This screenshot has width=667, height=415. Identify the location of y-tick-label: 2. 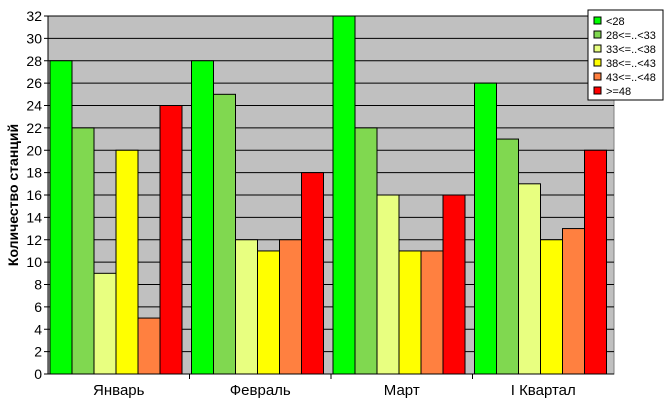
(38, 352).